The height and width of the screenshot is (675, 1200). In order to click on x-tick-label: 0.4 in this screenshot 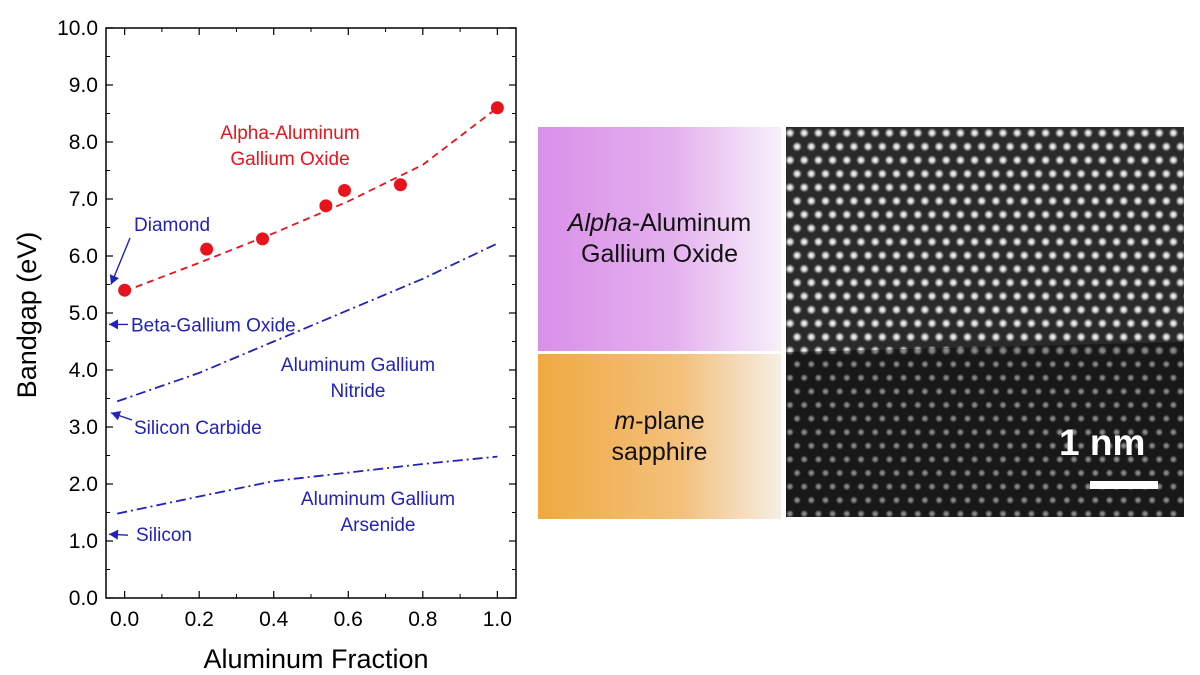, I will do `click(274, 619)`.